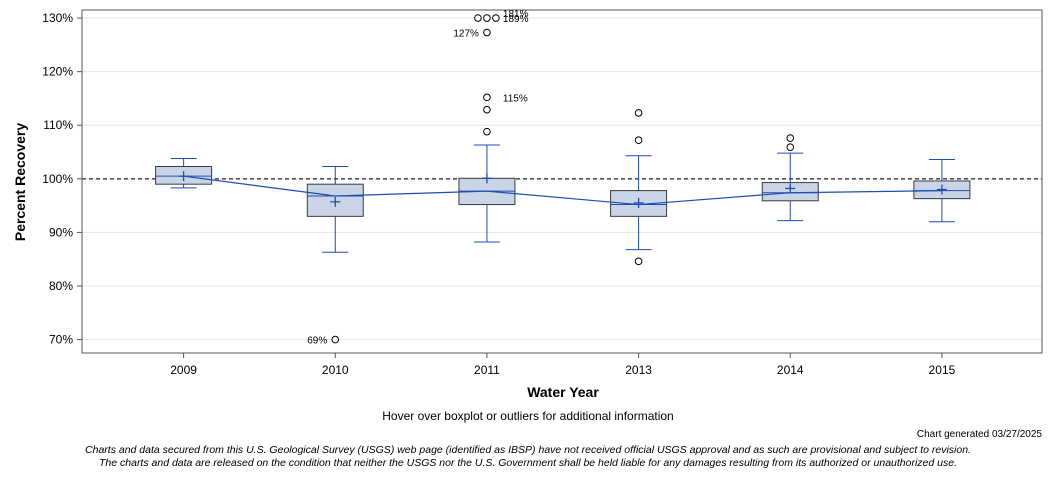  Describe the element at coordinates (183, 370) in the screenshot. I see `x-tick-label-2009: 2009` at that location.